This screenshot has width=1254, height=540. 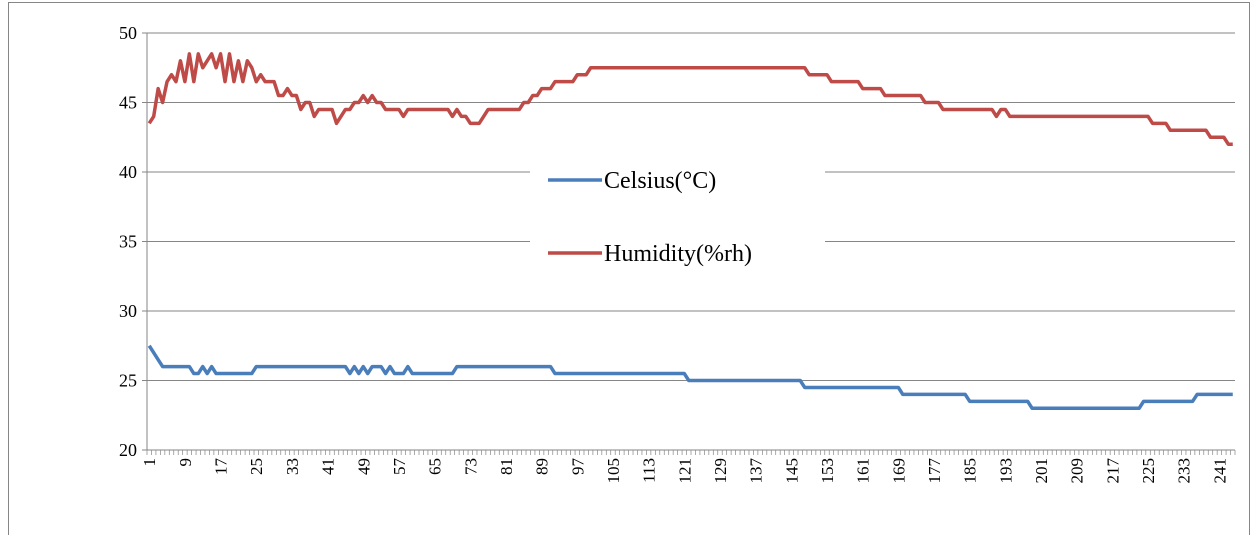 What do you see at coordinates (1148, 471) in the screenshot?
I see `x-tick-label: 225` at bounding box center [1148, 471].